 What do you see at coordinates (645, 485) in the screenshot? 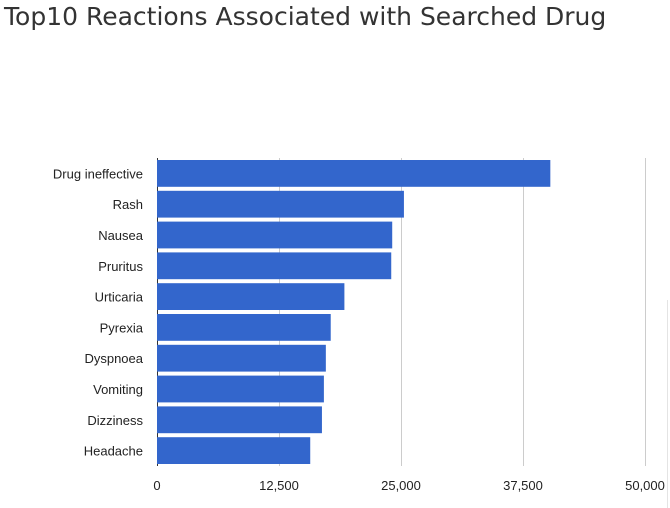
I see `x-tick-label: 50,000` at bounding box center [645, 485].